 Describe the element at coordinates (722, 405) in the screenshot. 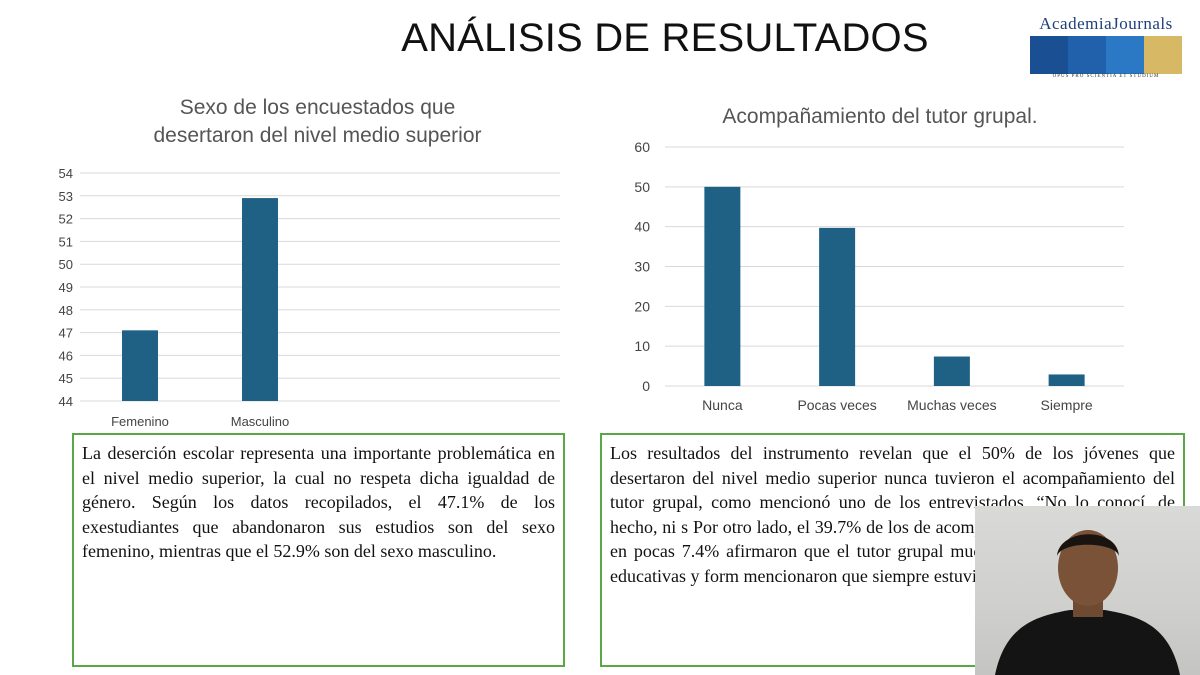

I see `chart-2-category-label: Nunca` at that location.